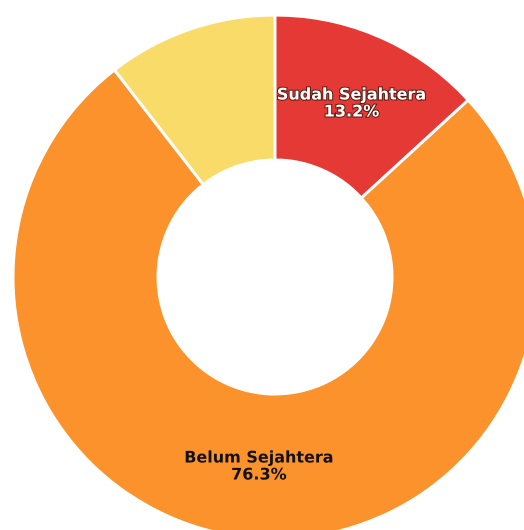 Image resolution: width=524 pixels, height=530 pixels. Describe the element at coordinates (259, 474) in the screenshot. I see `data-label: 76.3%` at that location.